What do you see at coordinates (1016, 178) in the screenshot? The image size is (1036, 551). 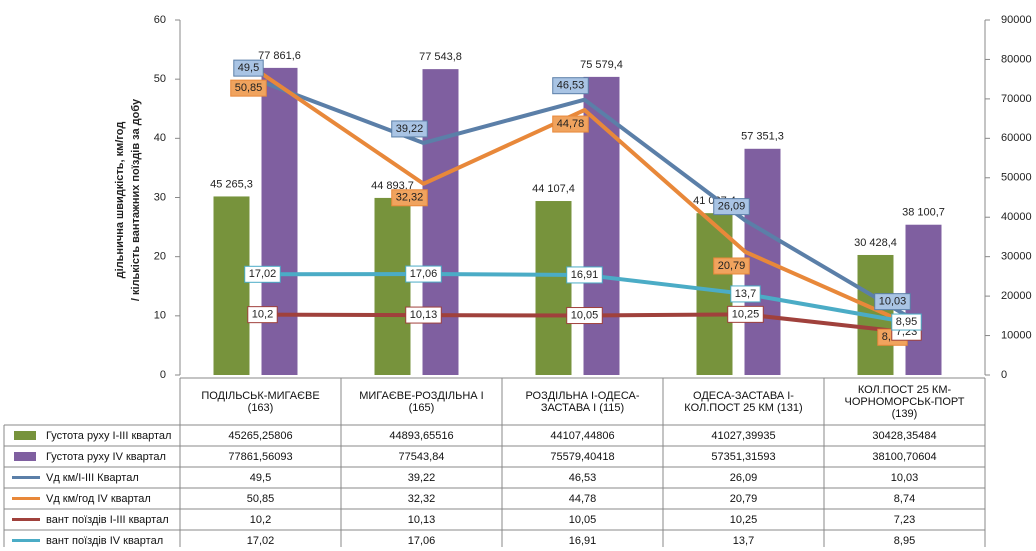 I see `y2-tick-label: 50000` at bounding box center [1016, 178].